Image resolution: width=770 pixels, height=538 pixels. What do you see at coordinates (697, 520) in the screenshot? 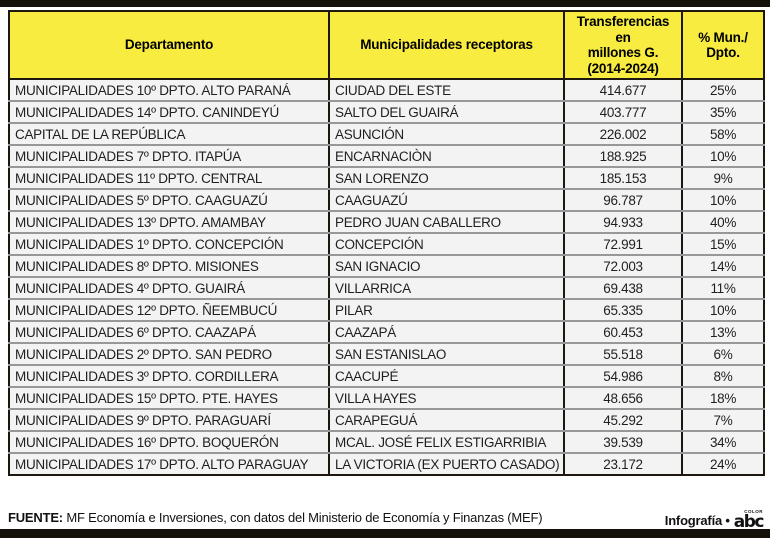
I see `credit-text: Infografía •` at bounding box center [697, 520].